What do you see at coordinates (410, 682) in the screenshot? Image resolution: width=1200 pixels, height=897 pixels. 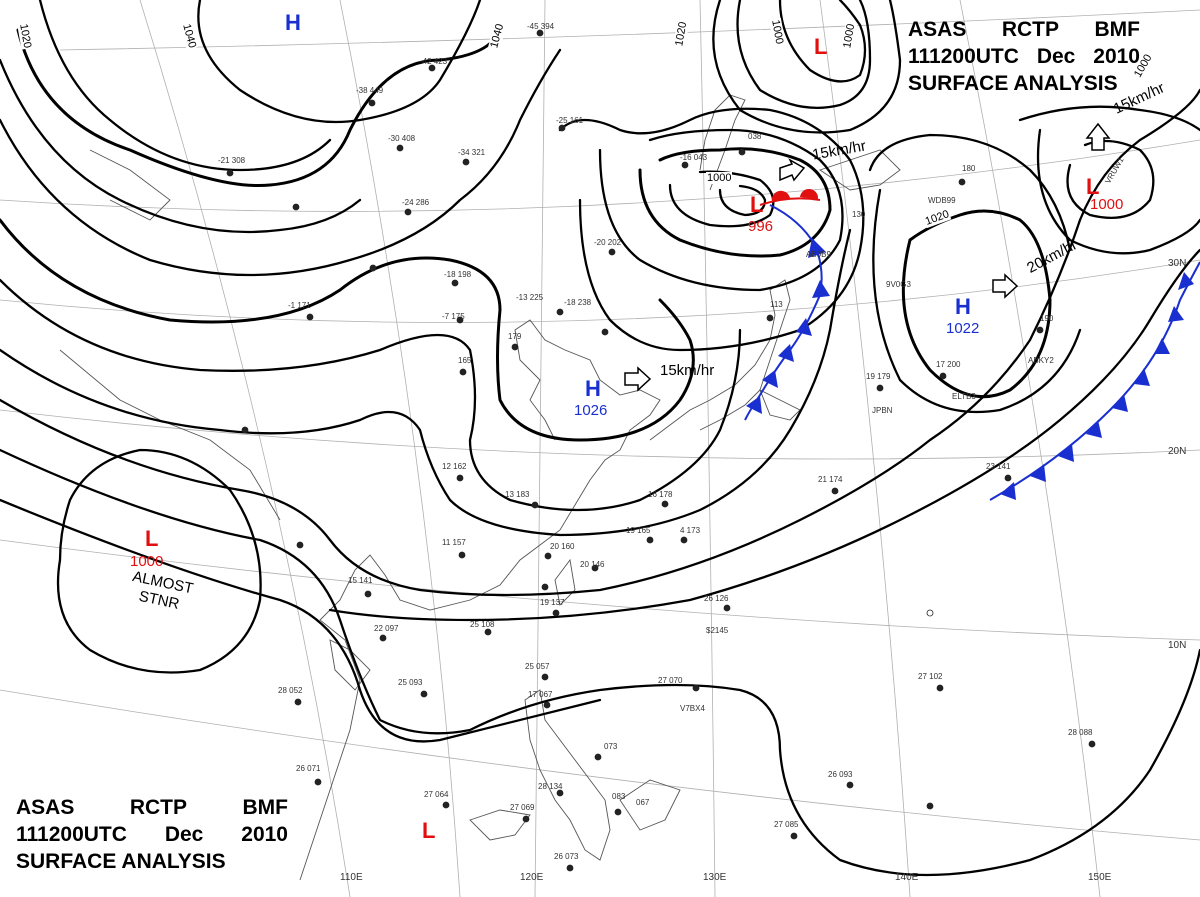 I see `station-plot: 25 093` at bounding box center [410, 682].